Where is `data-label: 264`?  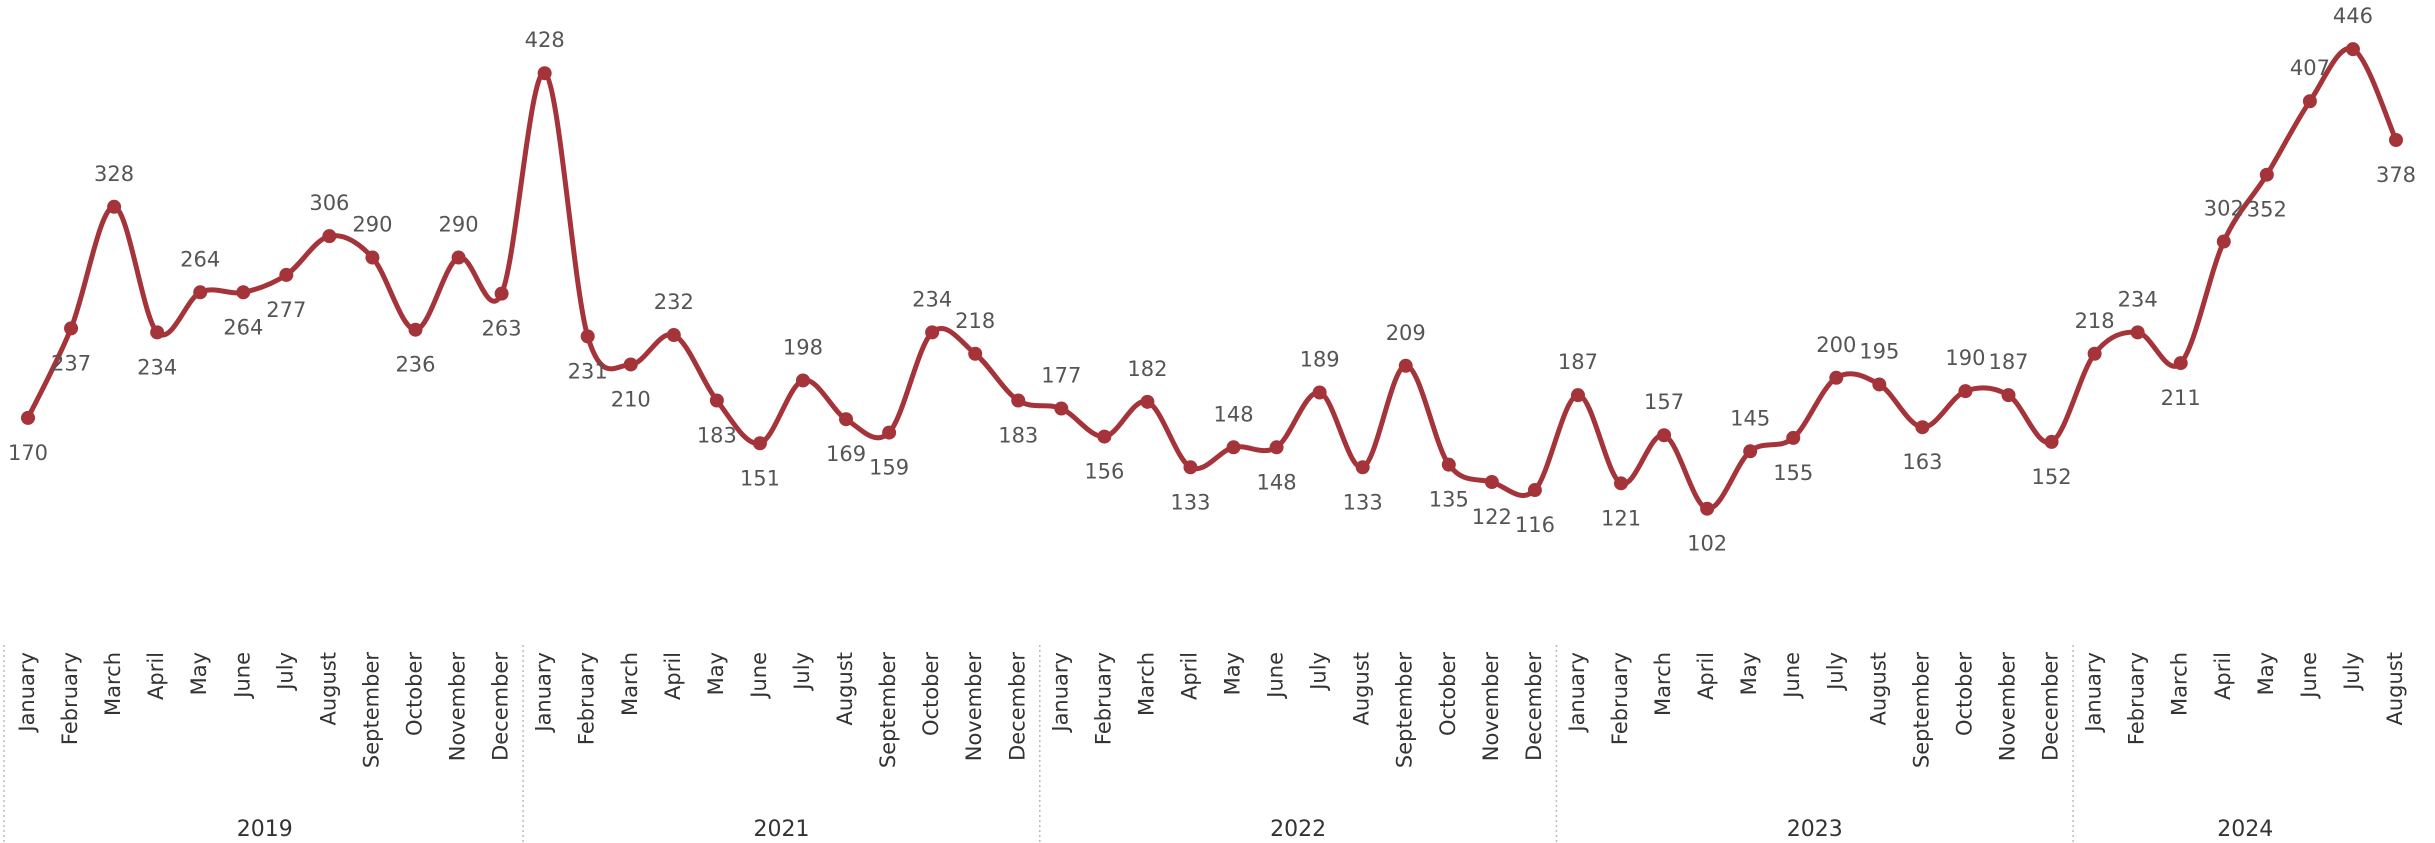 data-label: 264 is located at coordinates (243, 327).